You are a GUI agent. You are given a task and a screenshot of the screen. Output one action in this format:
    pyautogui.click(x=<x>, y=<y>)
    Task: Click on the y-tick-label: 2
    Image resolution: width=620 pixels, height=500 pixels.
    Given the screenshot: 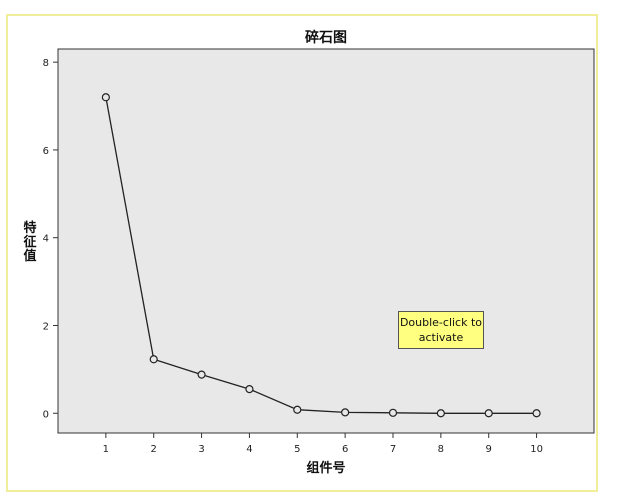 What is the action you would take?
    pyautogui.click(x=46, y=326)
    